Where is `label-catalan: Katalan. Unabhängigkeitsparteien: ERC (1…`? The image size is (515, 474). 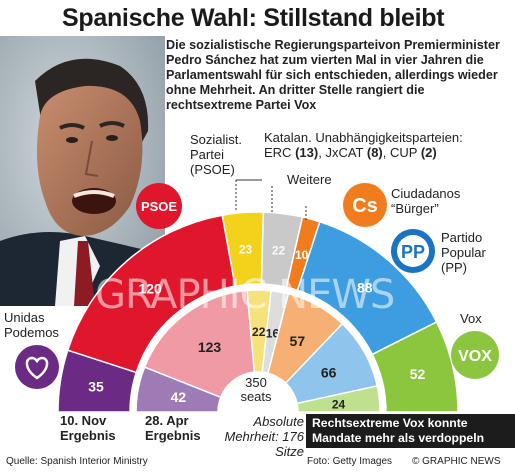 label-catalan: Katalan. Unabhängigkeitsparteien: ERC (1… is located at coordinates (363, 145).